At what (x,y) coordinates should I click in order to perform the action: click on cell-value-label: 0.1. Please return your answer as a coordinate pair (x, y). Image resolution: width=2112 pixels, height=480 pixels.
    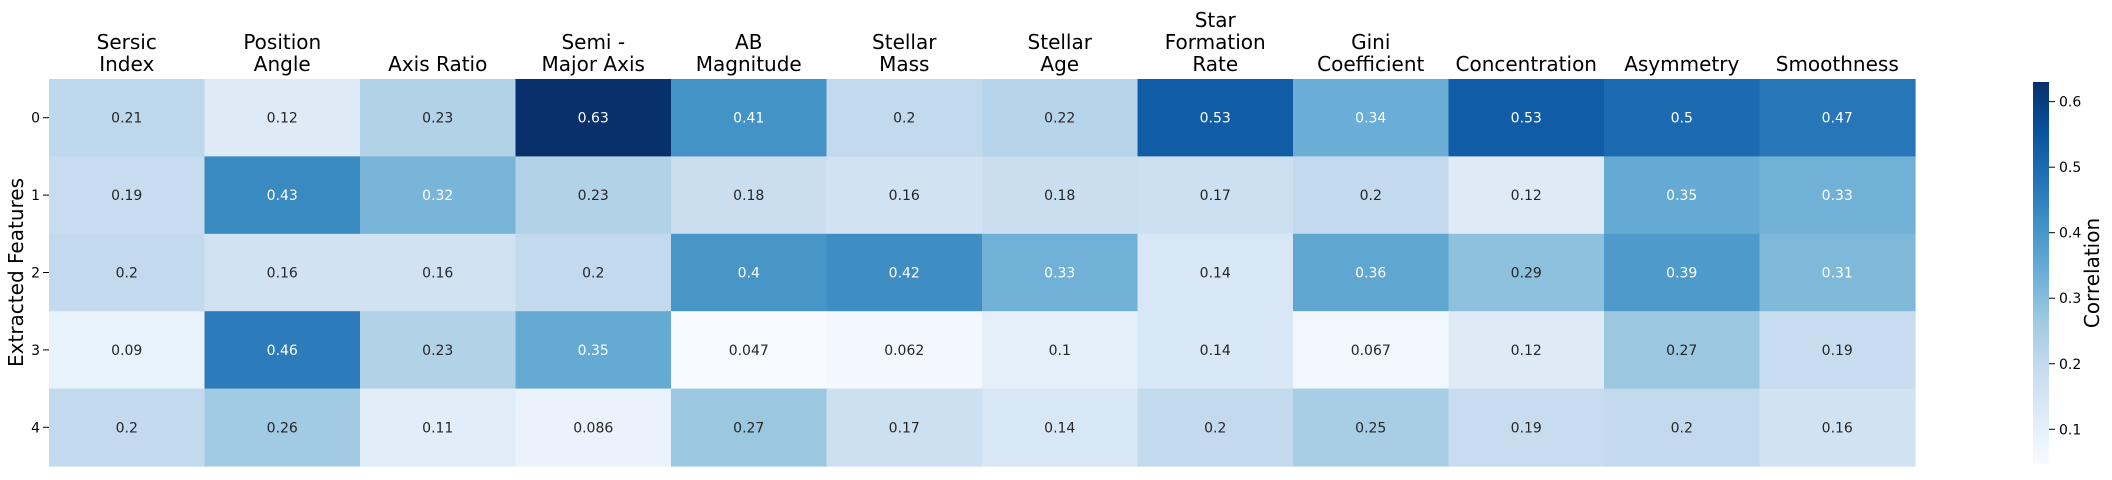
    Looking at the image, I should click on (1060, 351).